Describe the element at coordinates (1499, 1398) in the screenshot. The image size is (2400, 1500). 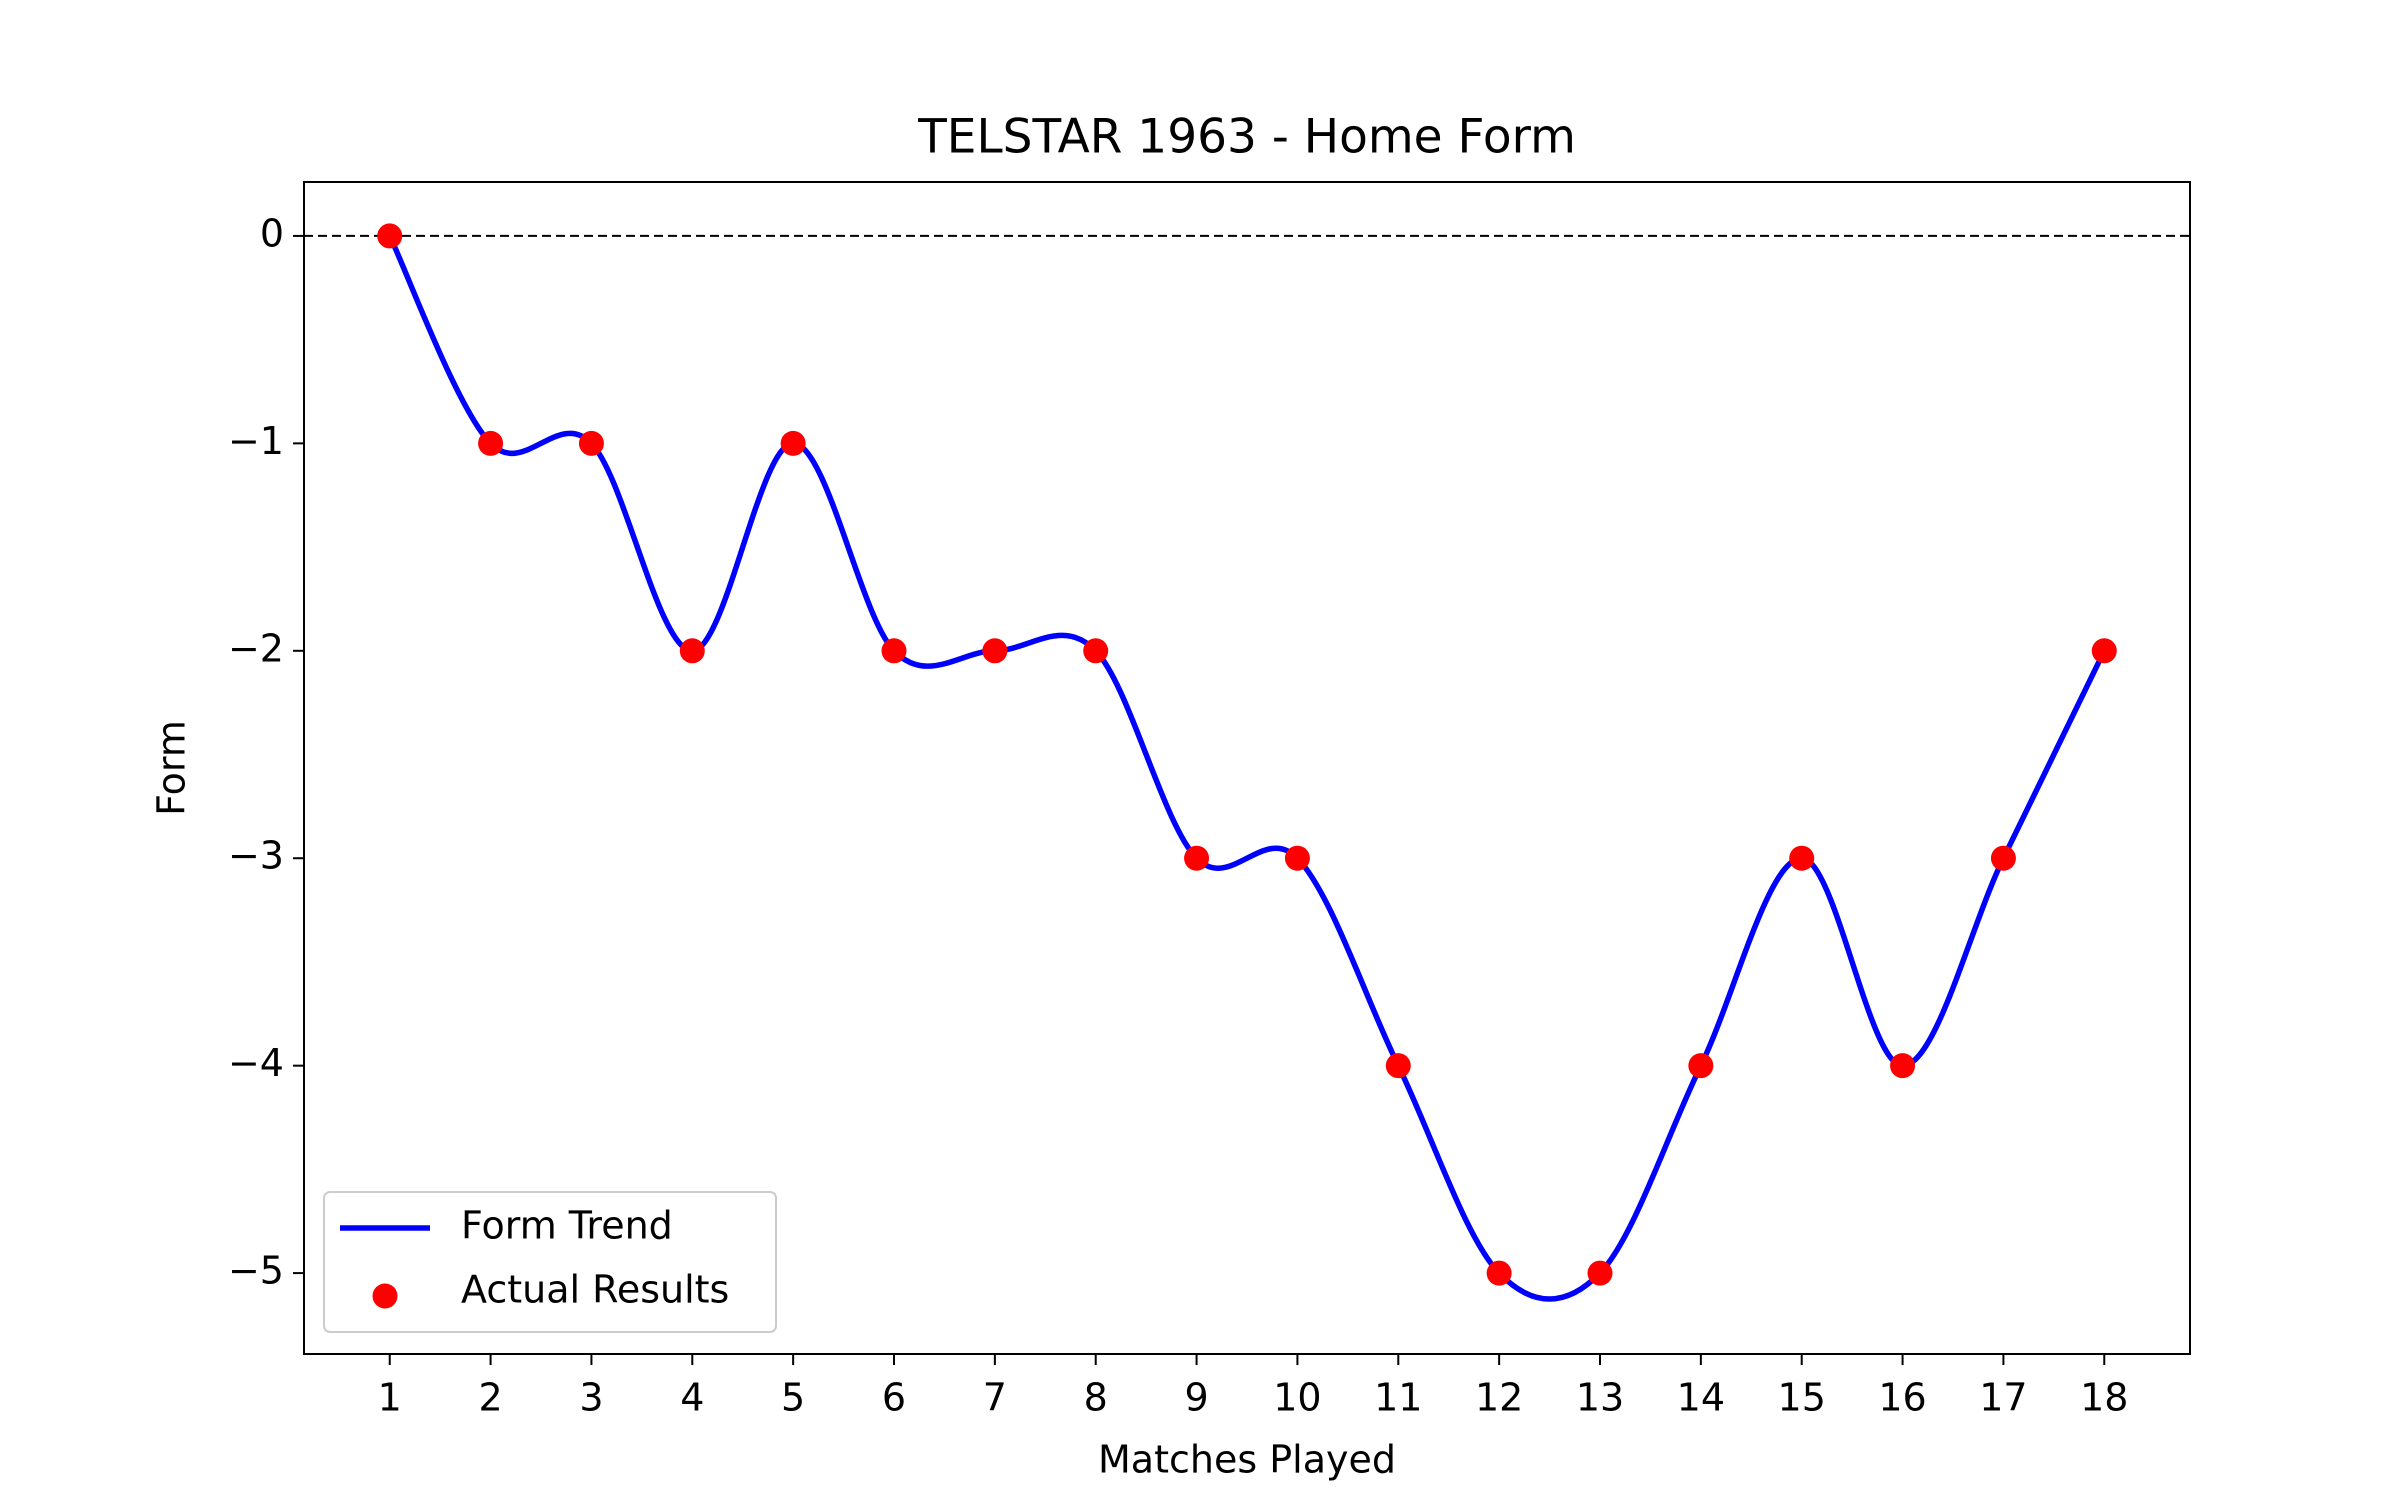
I see `x-tick-label: 12` at that location.